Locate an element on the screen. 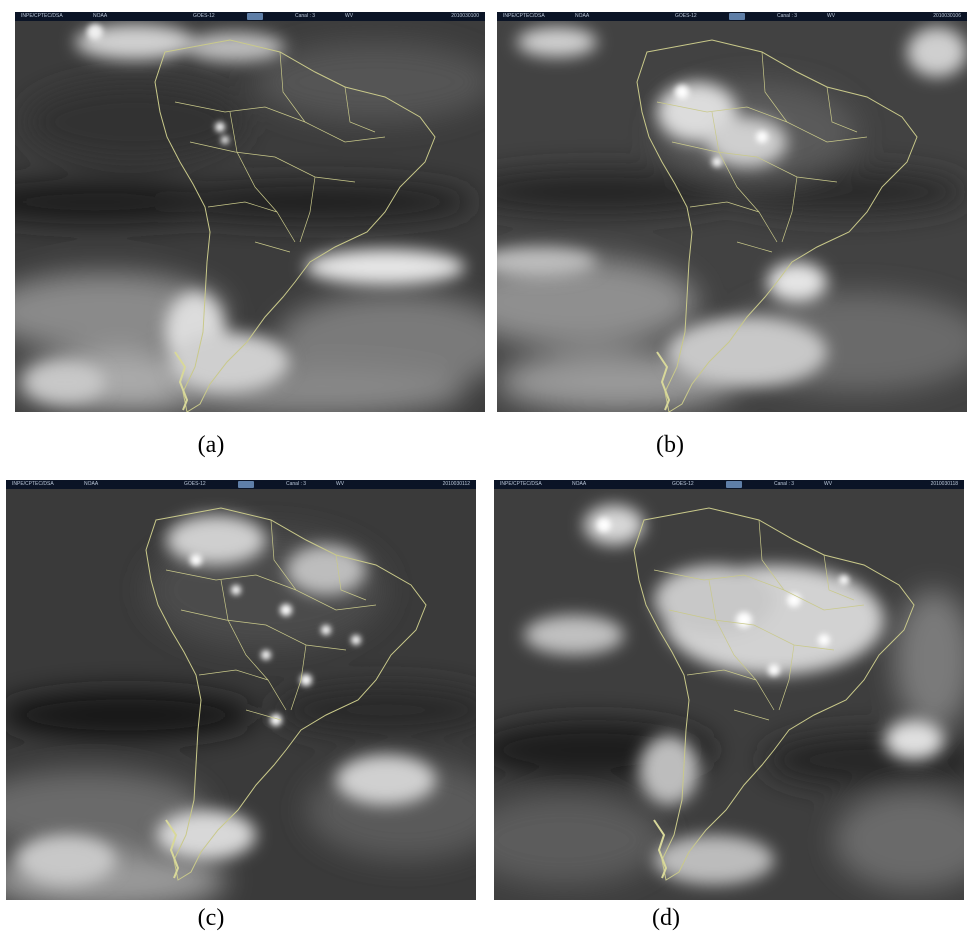 This screenshot has height=942, width=971. caption-a: (a) is located at coordinates (211, 445).